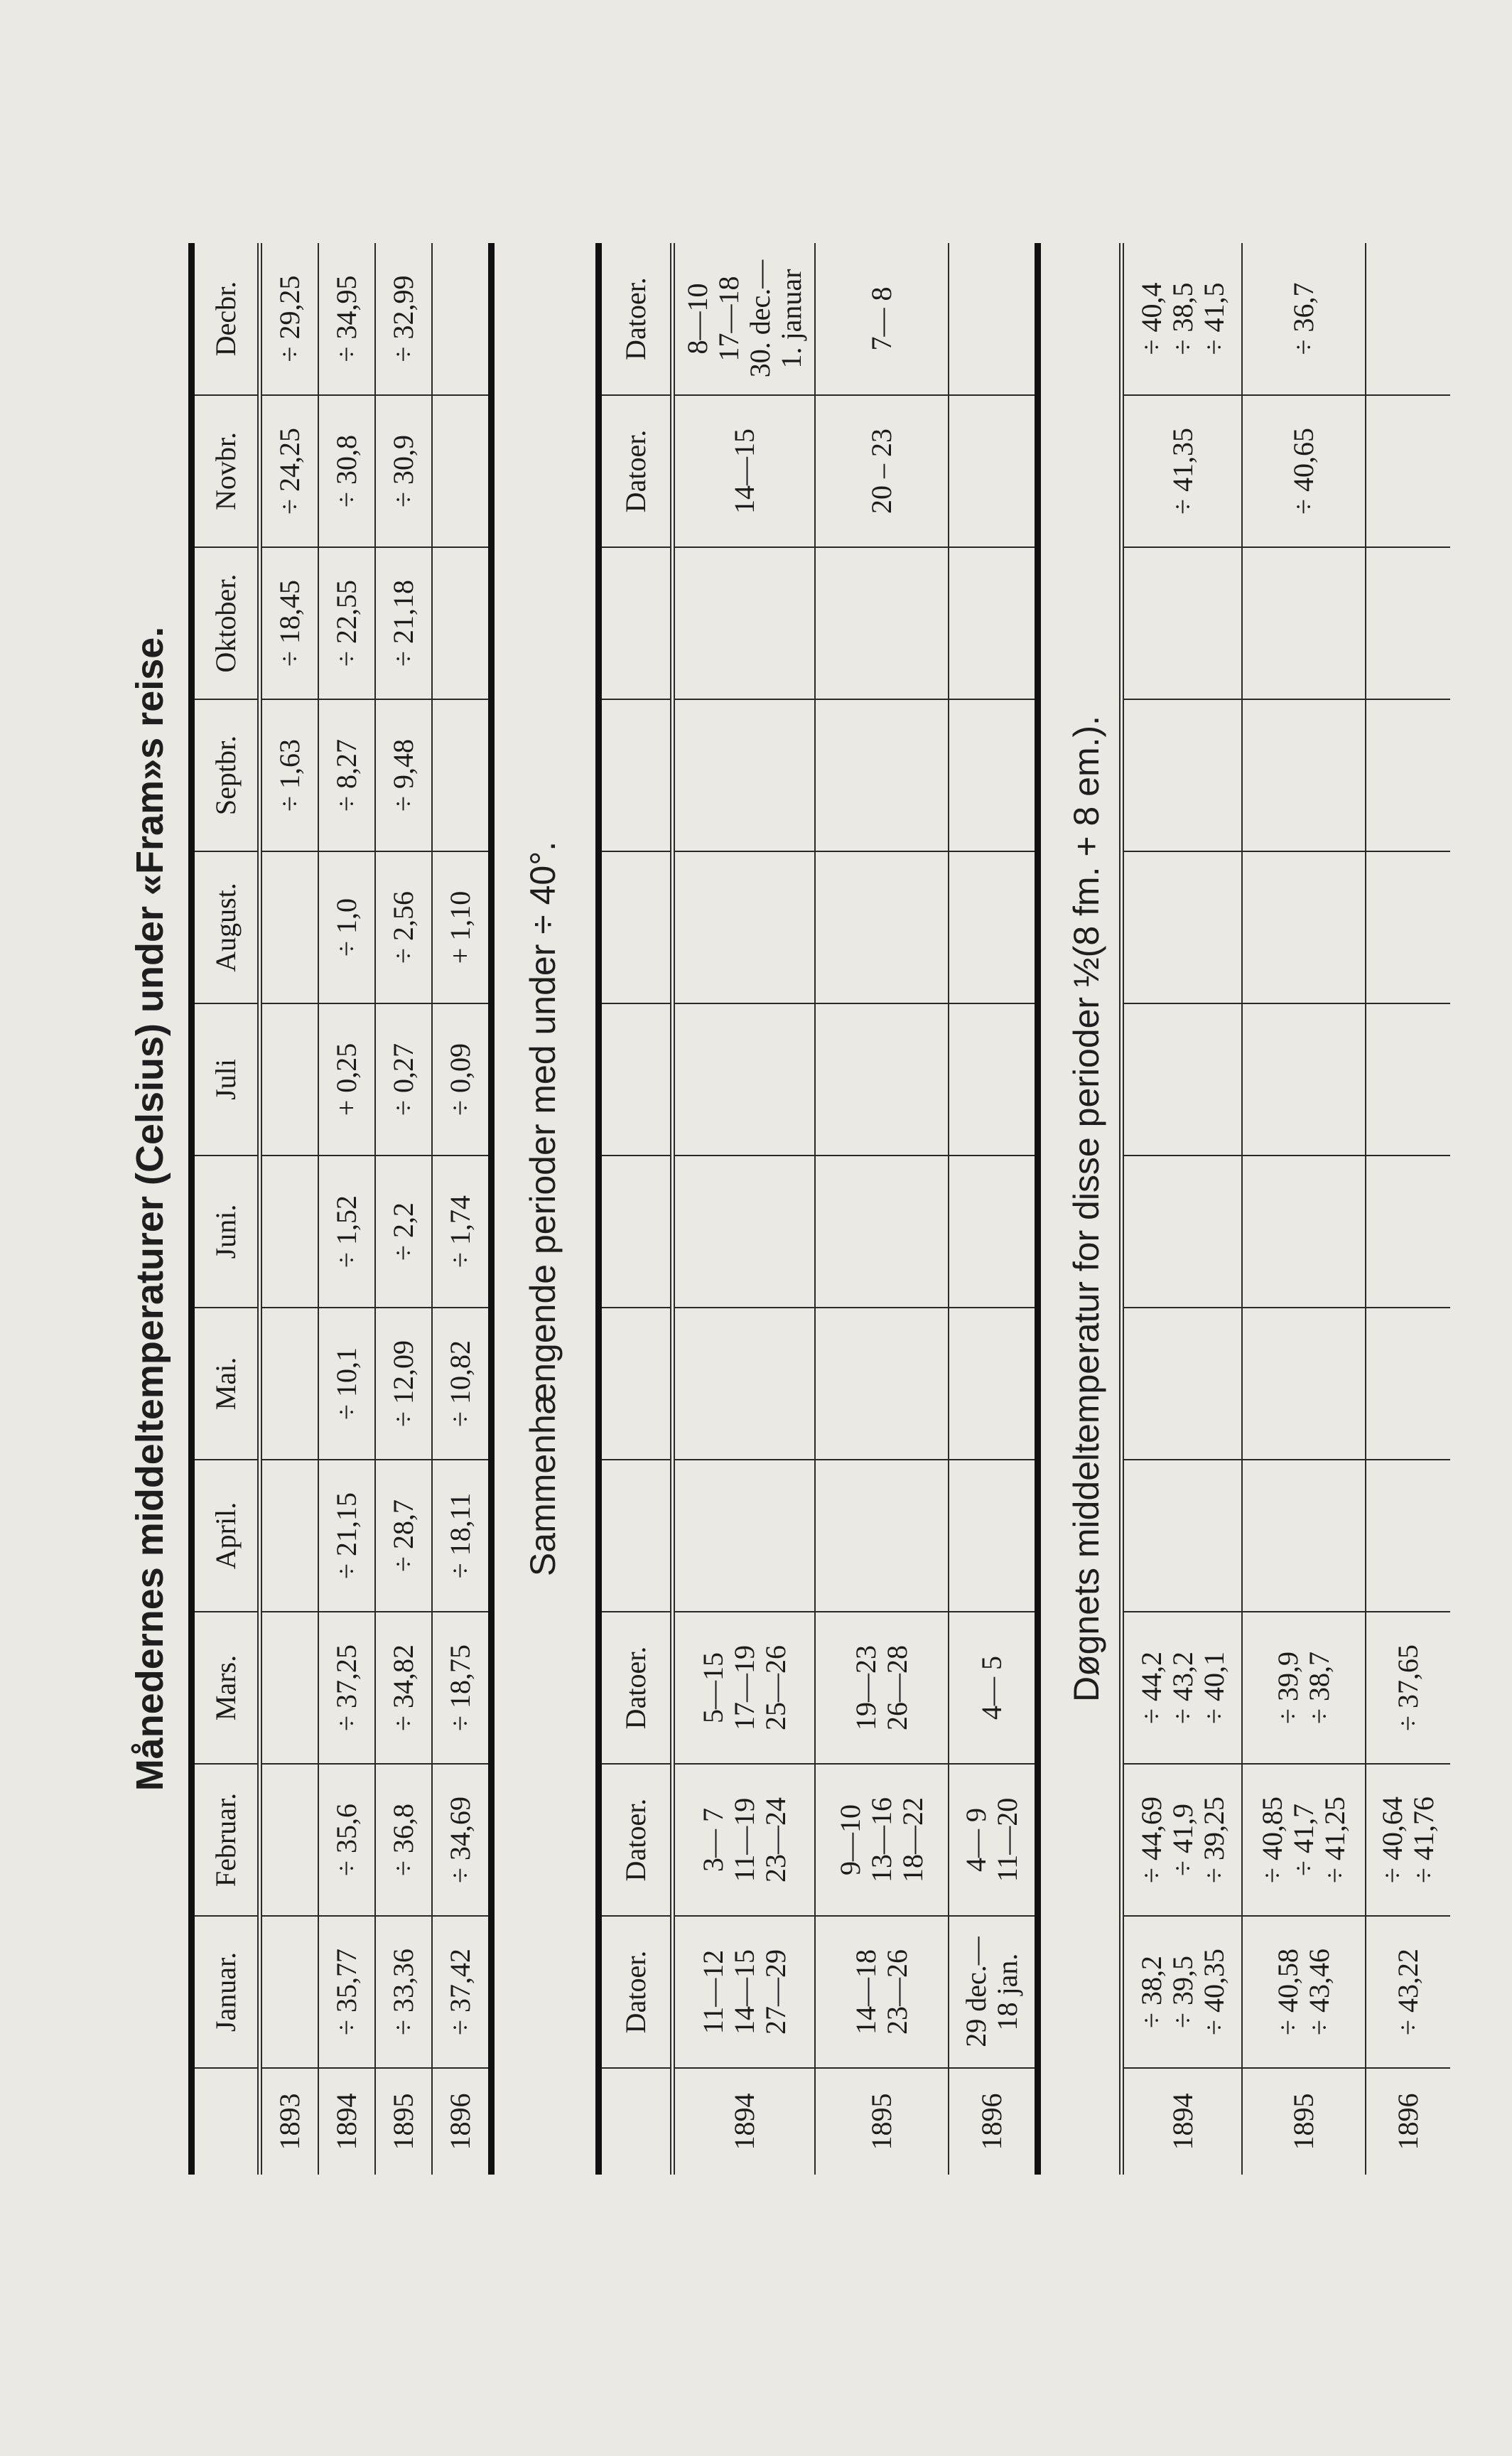 The height and width of the screenshot is (2456, 1512). I want to click on column-header: Februar., so click(225, 1840).